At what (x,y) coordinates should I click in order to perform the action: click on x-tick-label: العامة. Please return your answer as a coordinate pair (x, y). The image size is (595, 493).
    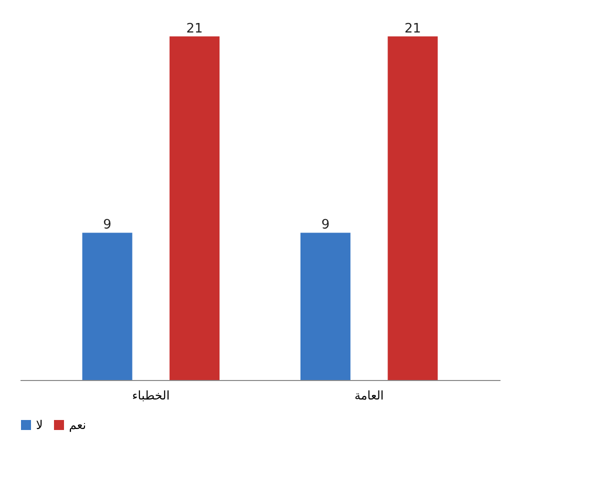
    Looking at the image, I should click on (369, 395).